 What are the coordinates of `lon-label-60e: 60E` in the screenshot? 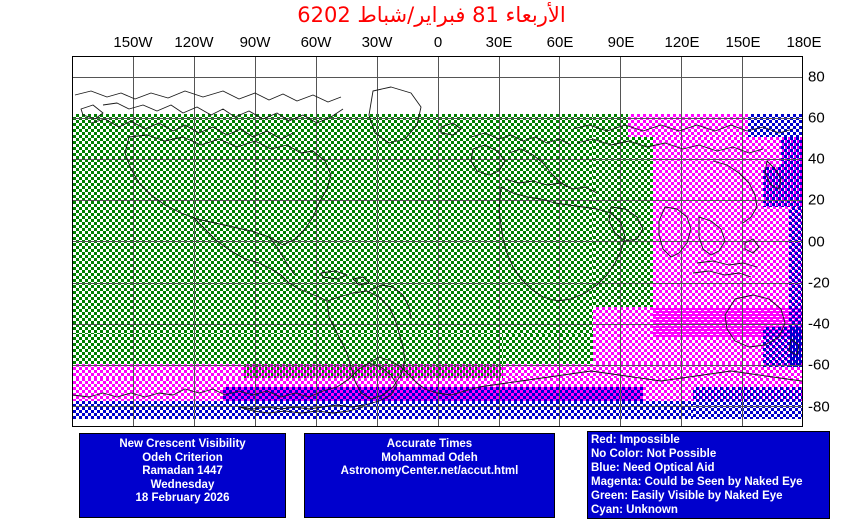 It's located at (560, 42).